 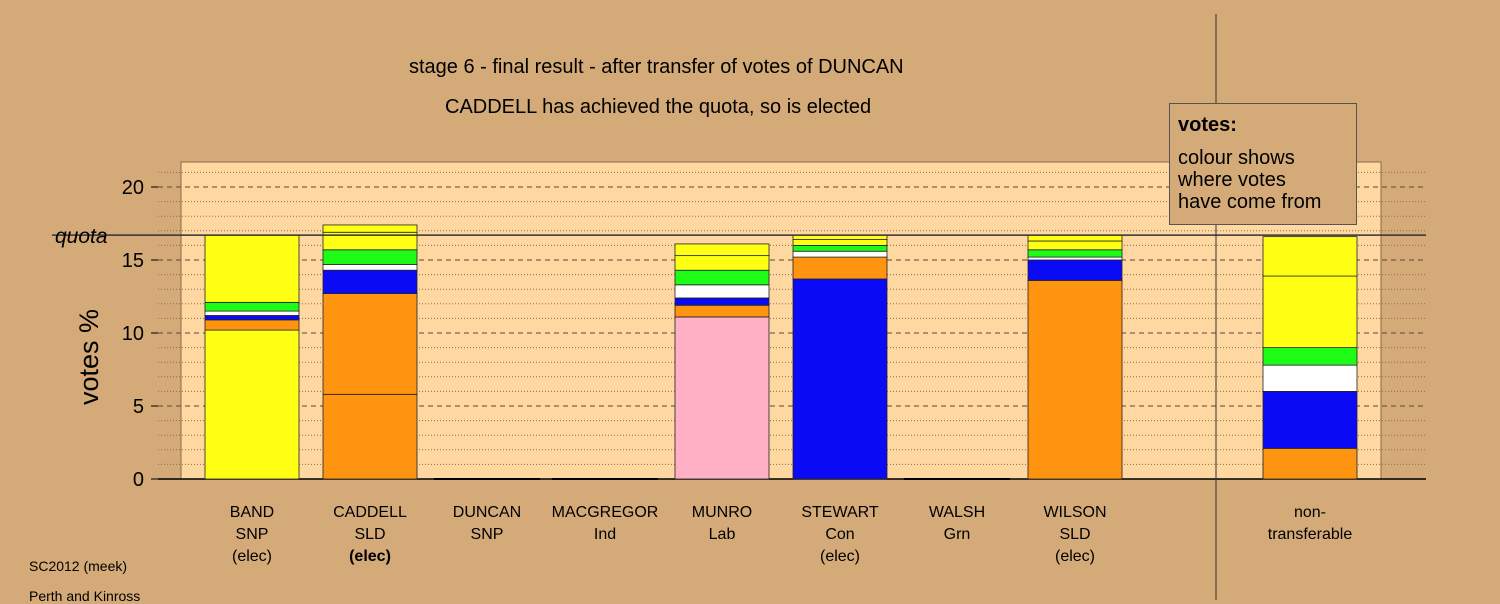 I want to click on candidate-name-label: non-, so click(x=1310, y=512).